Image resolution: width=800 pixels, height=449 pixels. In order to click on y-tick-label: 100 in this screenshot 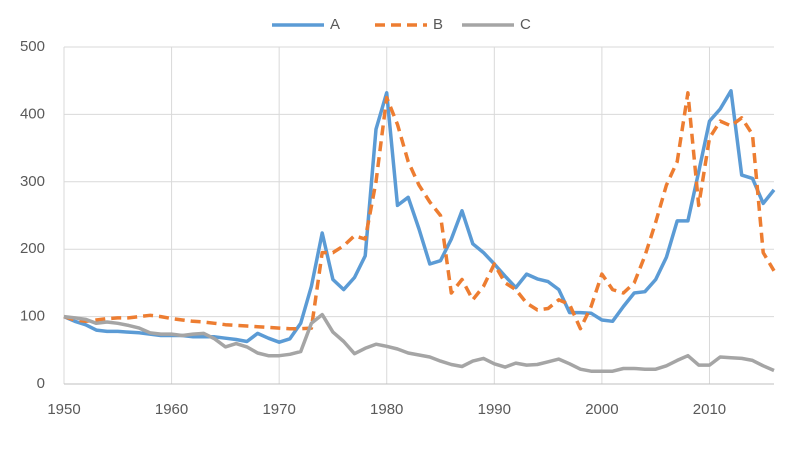, I will do `click(32, 316)`.